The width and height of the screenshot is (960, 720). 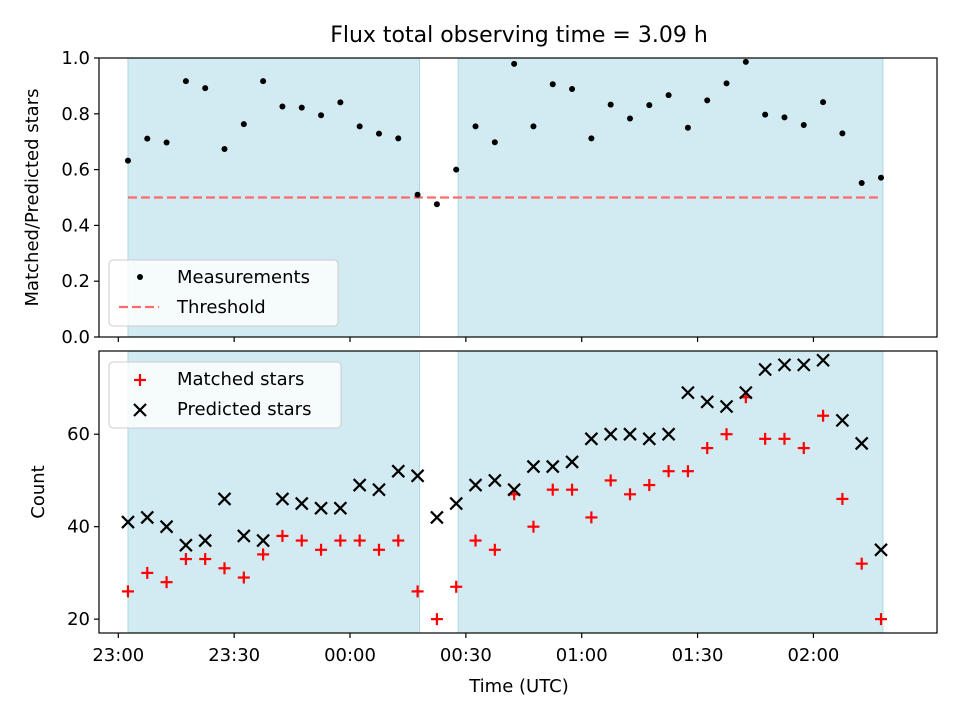 What do you see at coordinates (466, 655) in the screenshot?
I see `x-tick-label: 00:30` at bounding box center [466, 655].